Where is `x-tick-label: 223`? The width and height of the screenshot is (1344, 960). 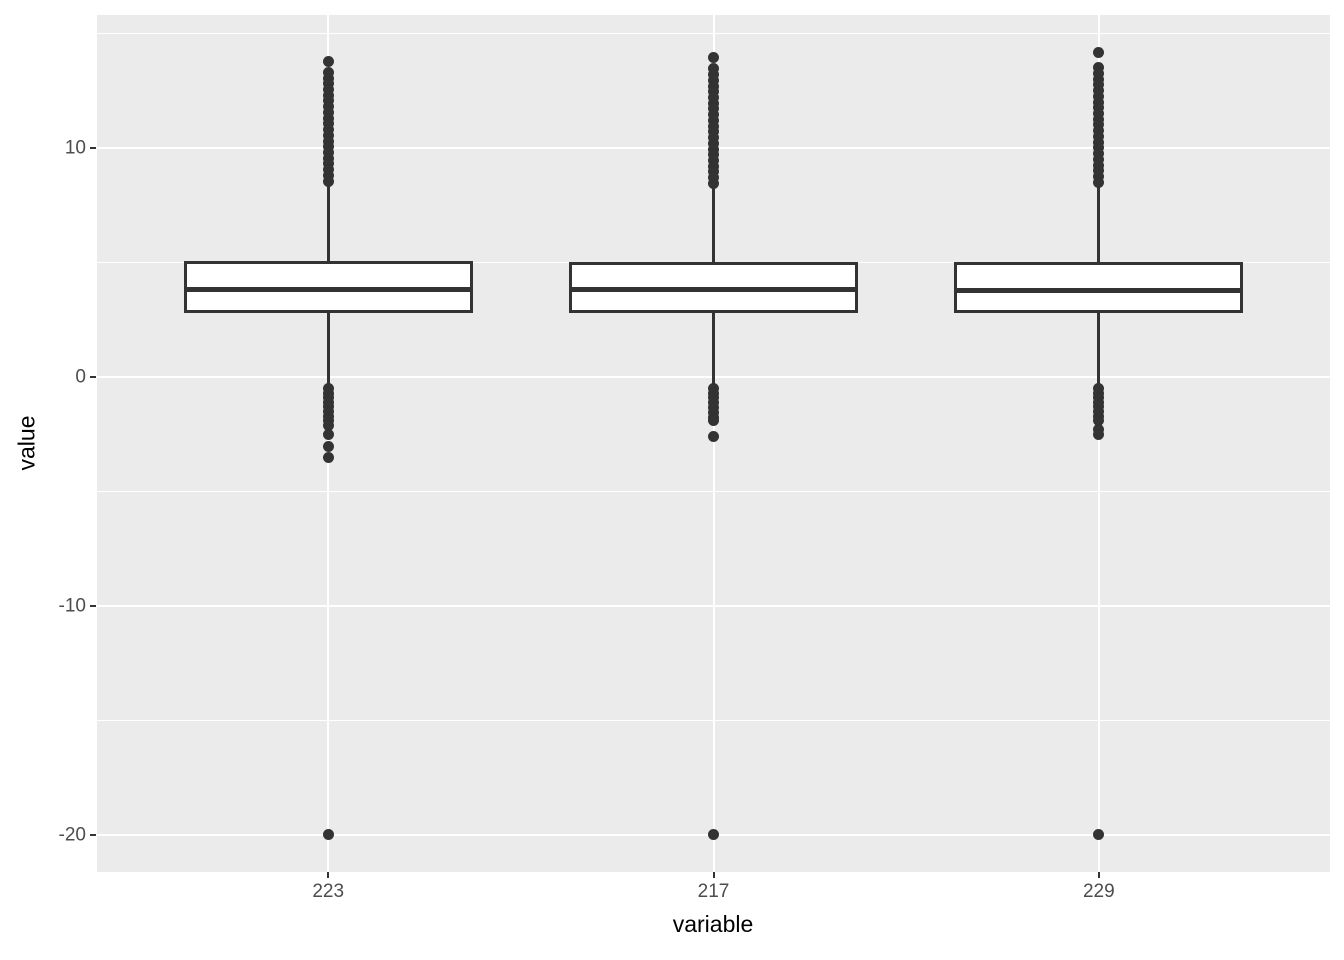
x-tick-label: 223 is located at coordinates (328, 891).